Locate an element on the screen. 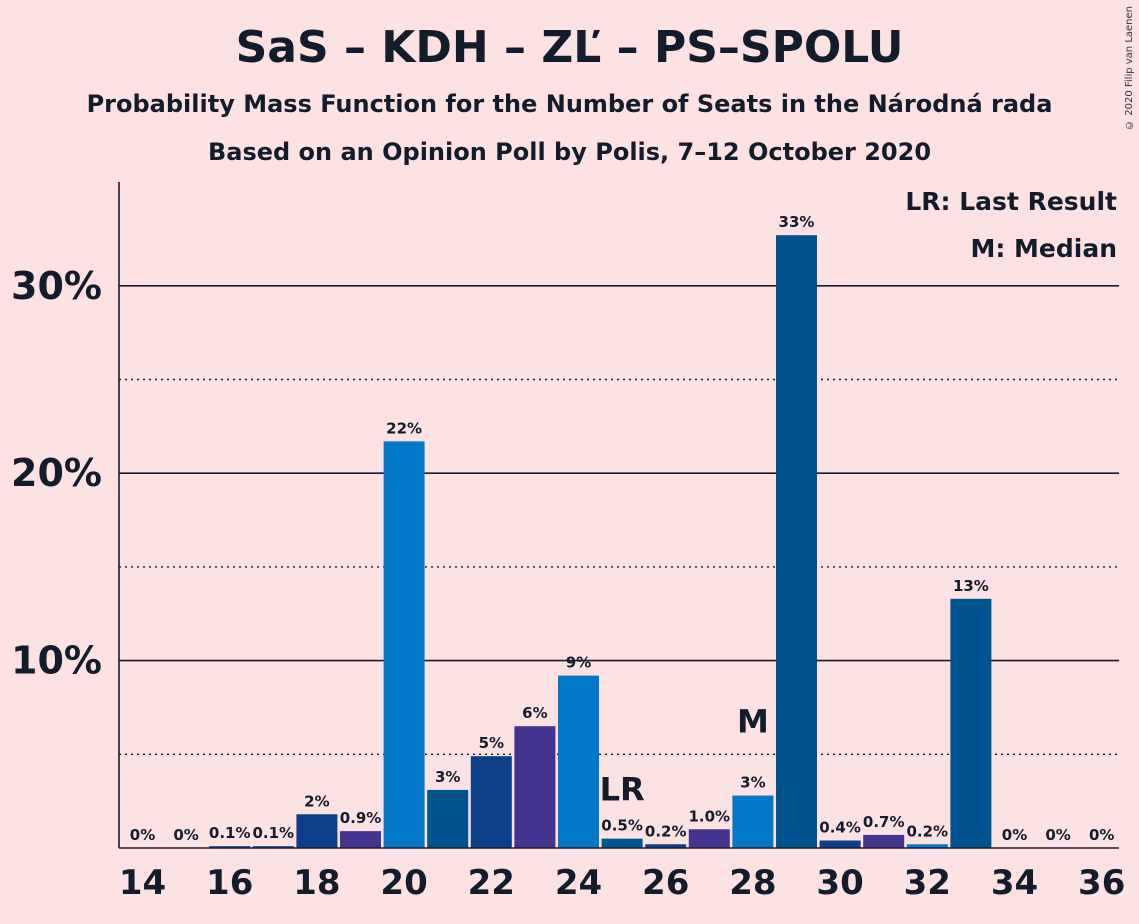  x-tick-label: 28 is located at coordinates (752, 883).